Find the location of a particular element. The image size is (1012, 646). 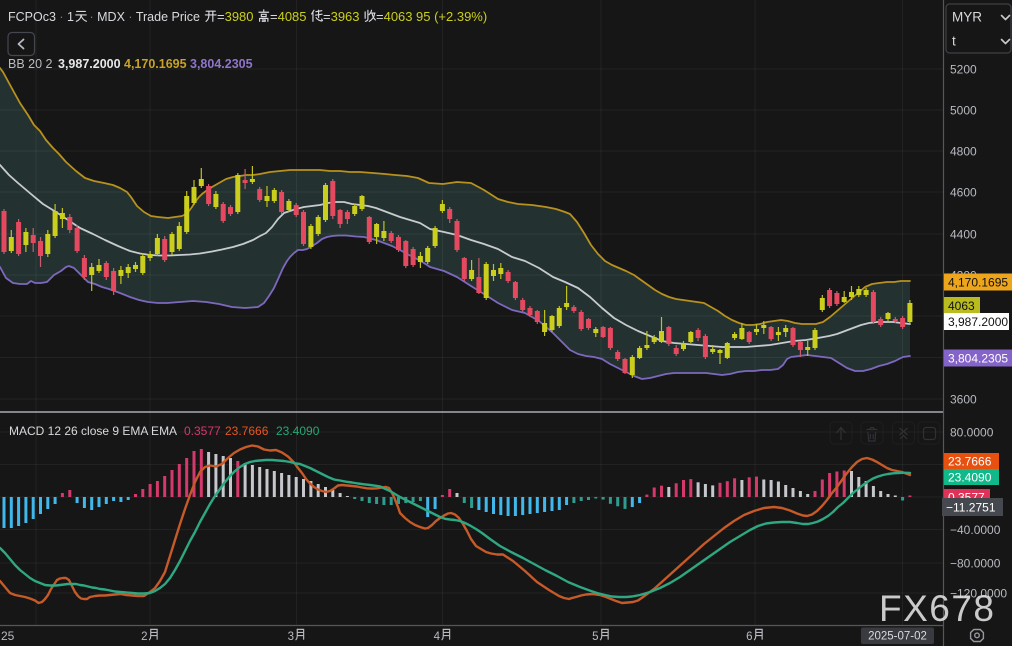

svg-text: 4600 is located at coordinates (963, 193).